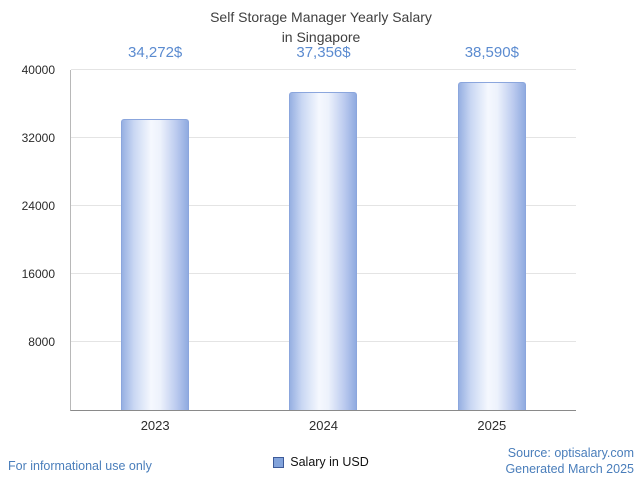 The image size is (642, 482). What do you see at coordinates (155, 264) in the screenshot?
I see `bar-2023` at bounding box center [155, 264].